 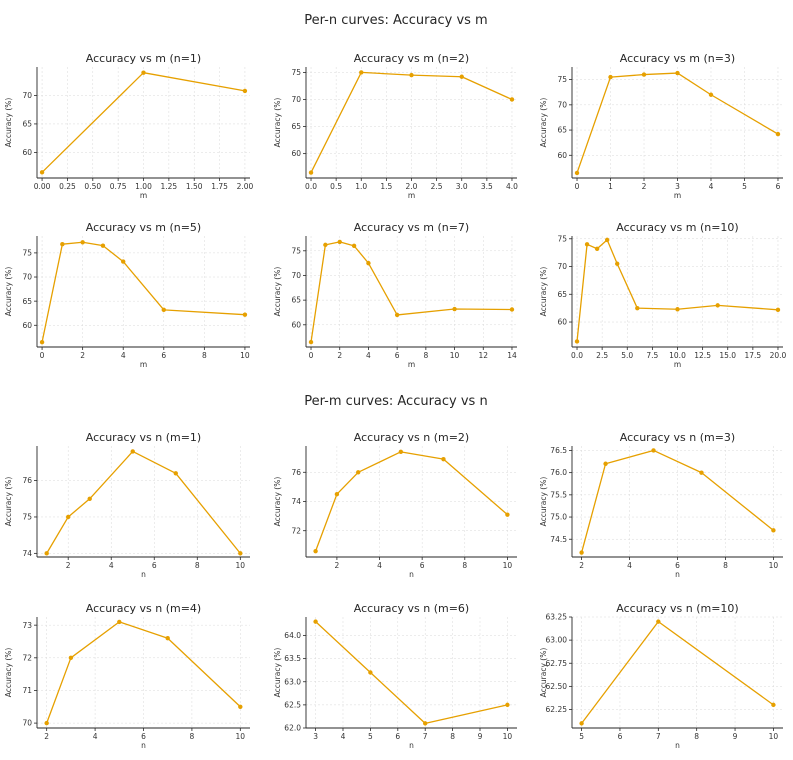 What do you see at coordinates (143, 186) in the screenshot?
I see `x-tick-label: 1.00` at bounding box center [143, 186].